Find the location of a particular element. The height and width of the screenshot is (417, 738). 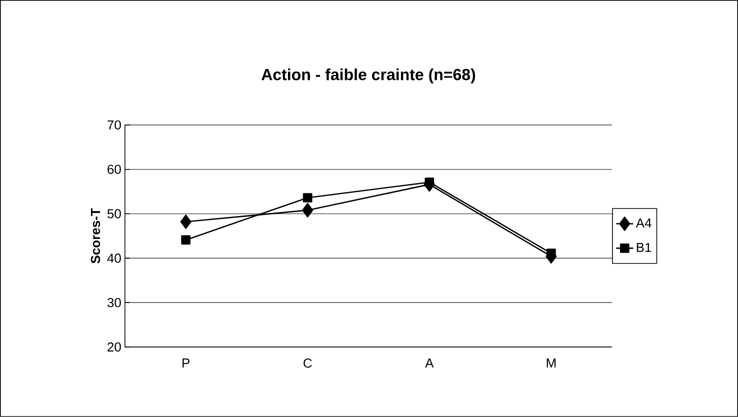

y-tick-label: 50 is located at coordinates (114, 213).